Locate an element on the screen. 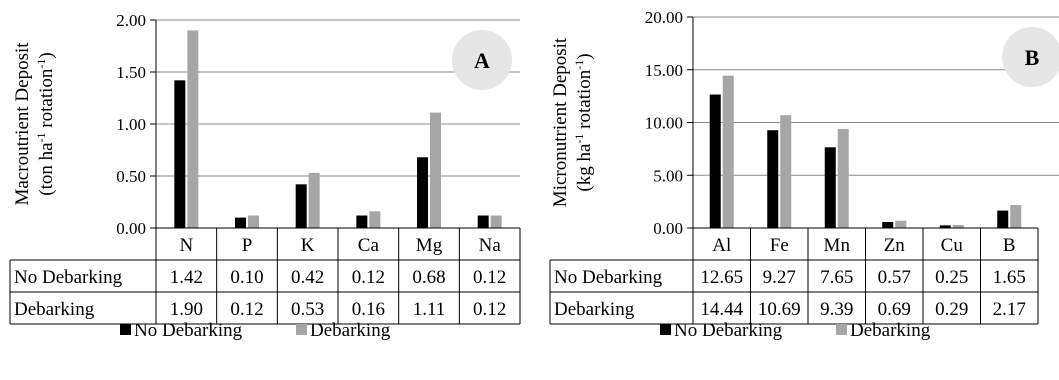  data-label: 1.65 is located at coordinates (1009, 277).